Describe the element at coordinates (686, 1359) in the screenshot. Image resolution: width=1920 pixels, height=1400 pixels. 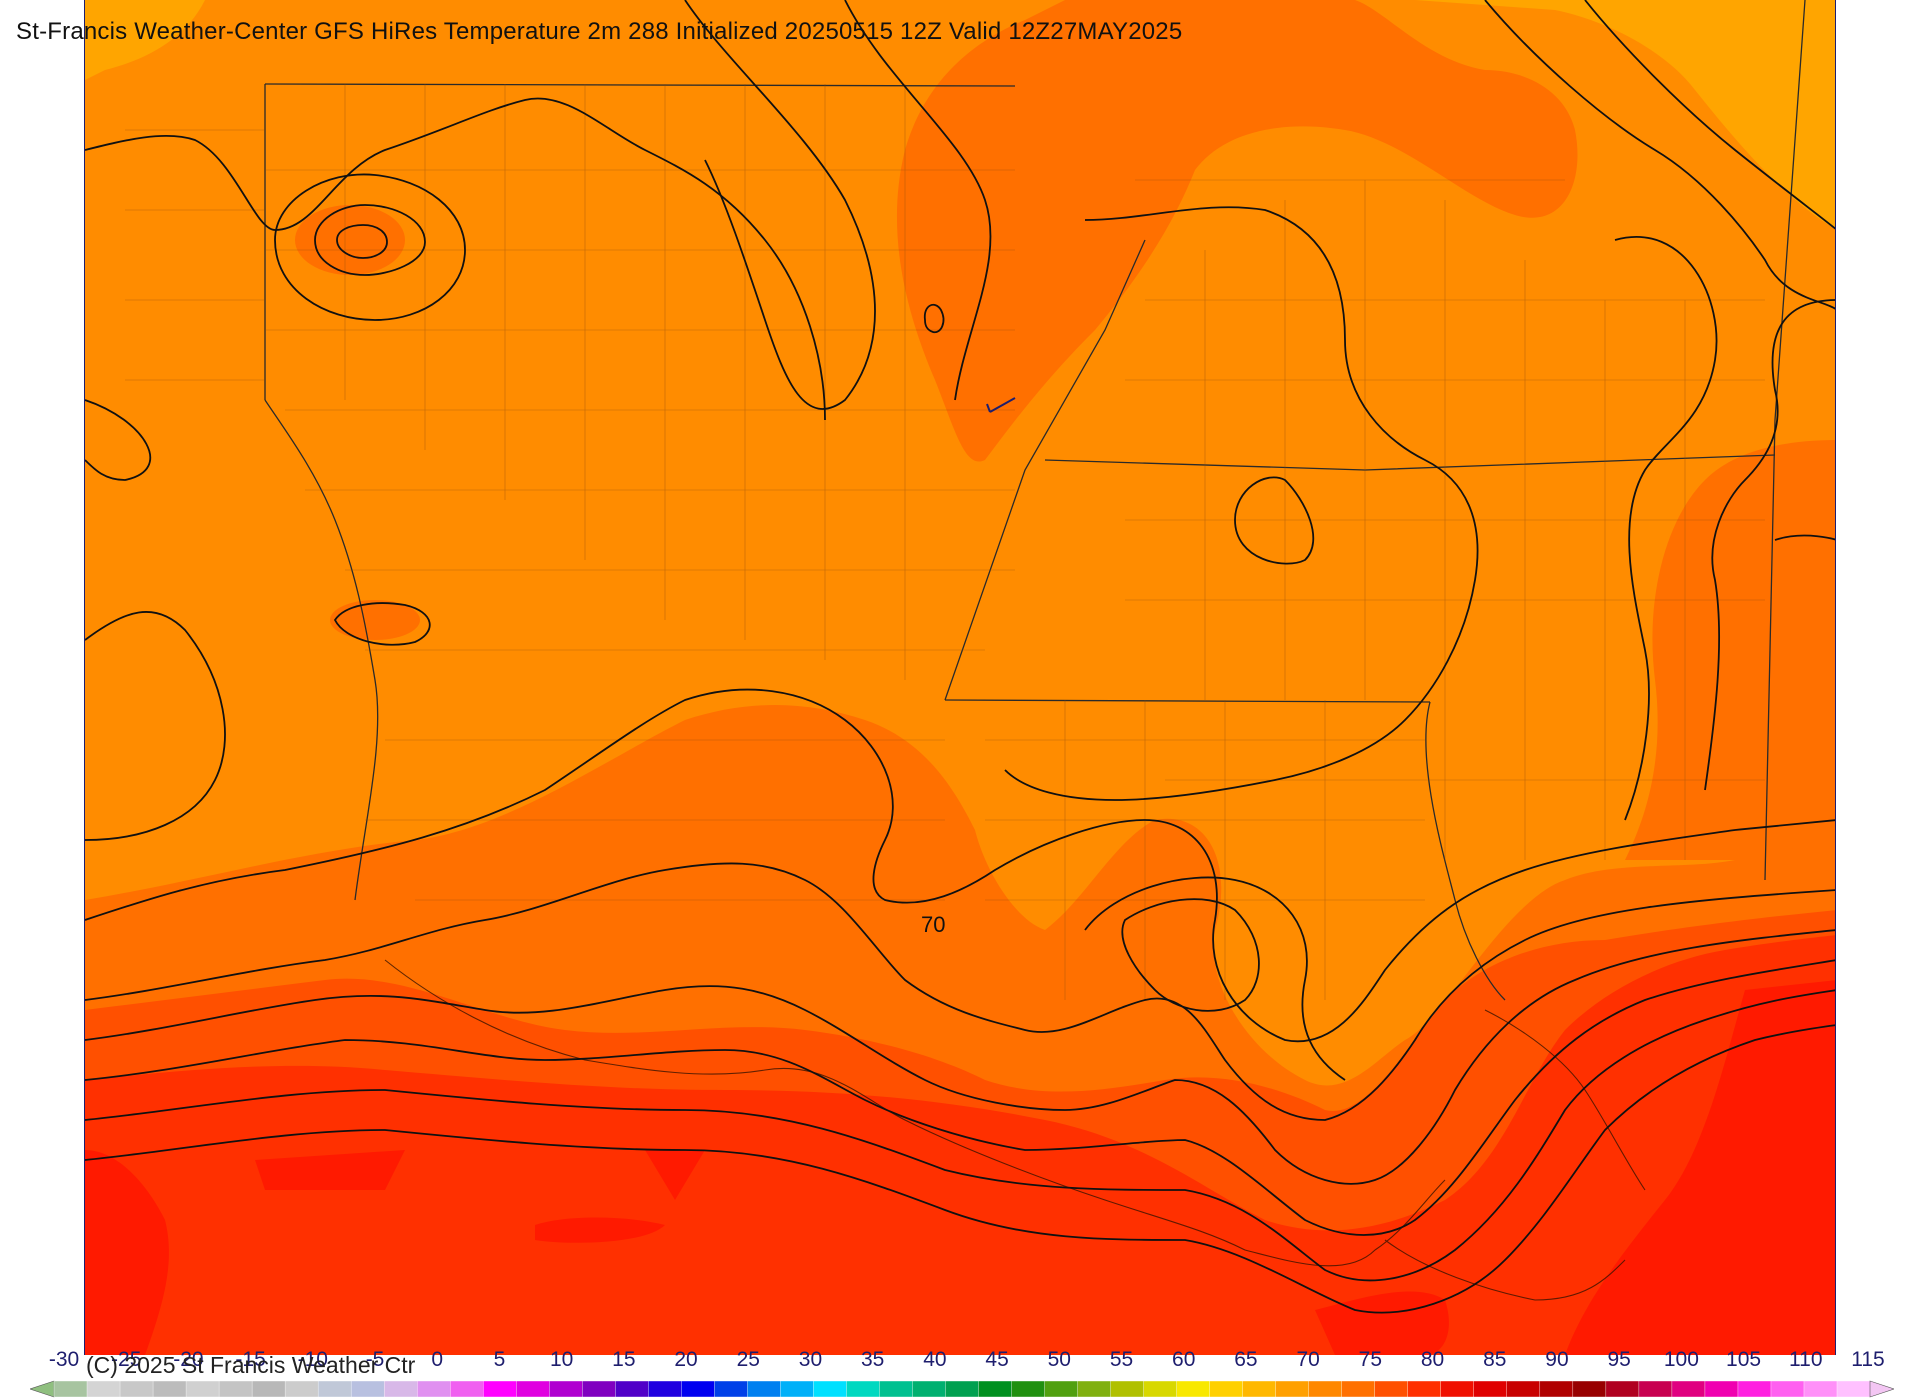
I see `colorbar-tick-label: 20` at that location.